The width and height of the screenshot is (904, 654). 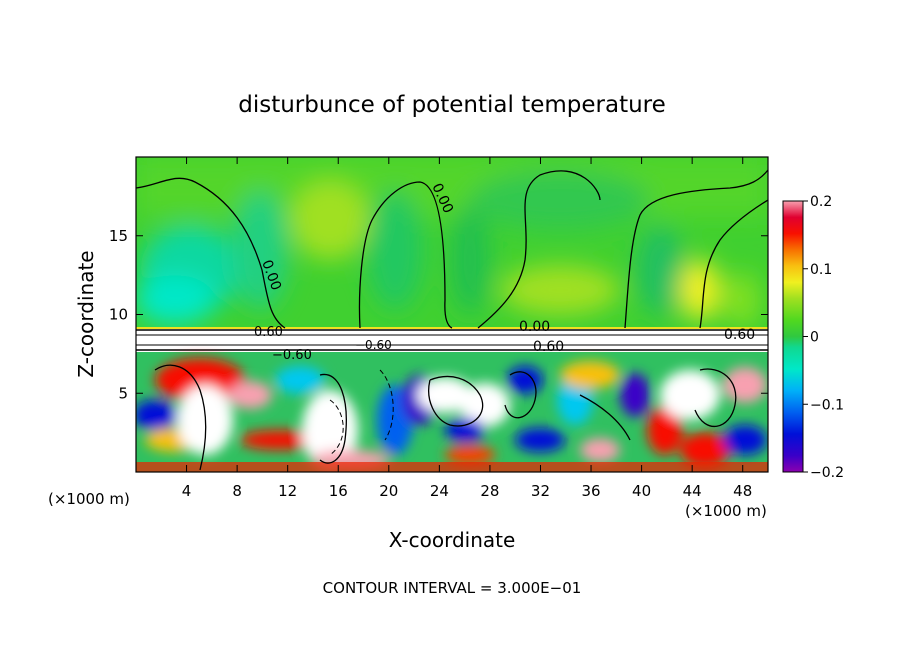 I want to click on y-tick-label: 5, so click(x=123, y=393).